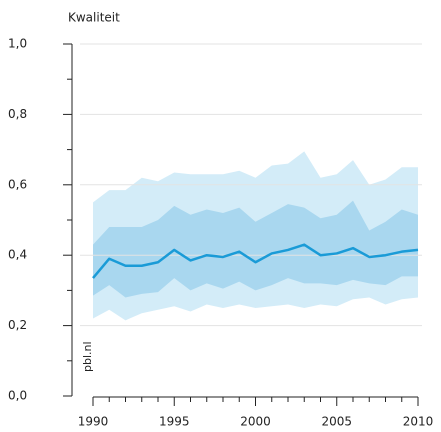 This screenshot has width=441, height=432. Describe the element at coordinates (17, 396) in the screenshot. I see `y-tick-label: 0,0` at that location.